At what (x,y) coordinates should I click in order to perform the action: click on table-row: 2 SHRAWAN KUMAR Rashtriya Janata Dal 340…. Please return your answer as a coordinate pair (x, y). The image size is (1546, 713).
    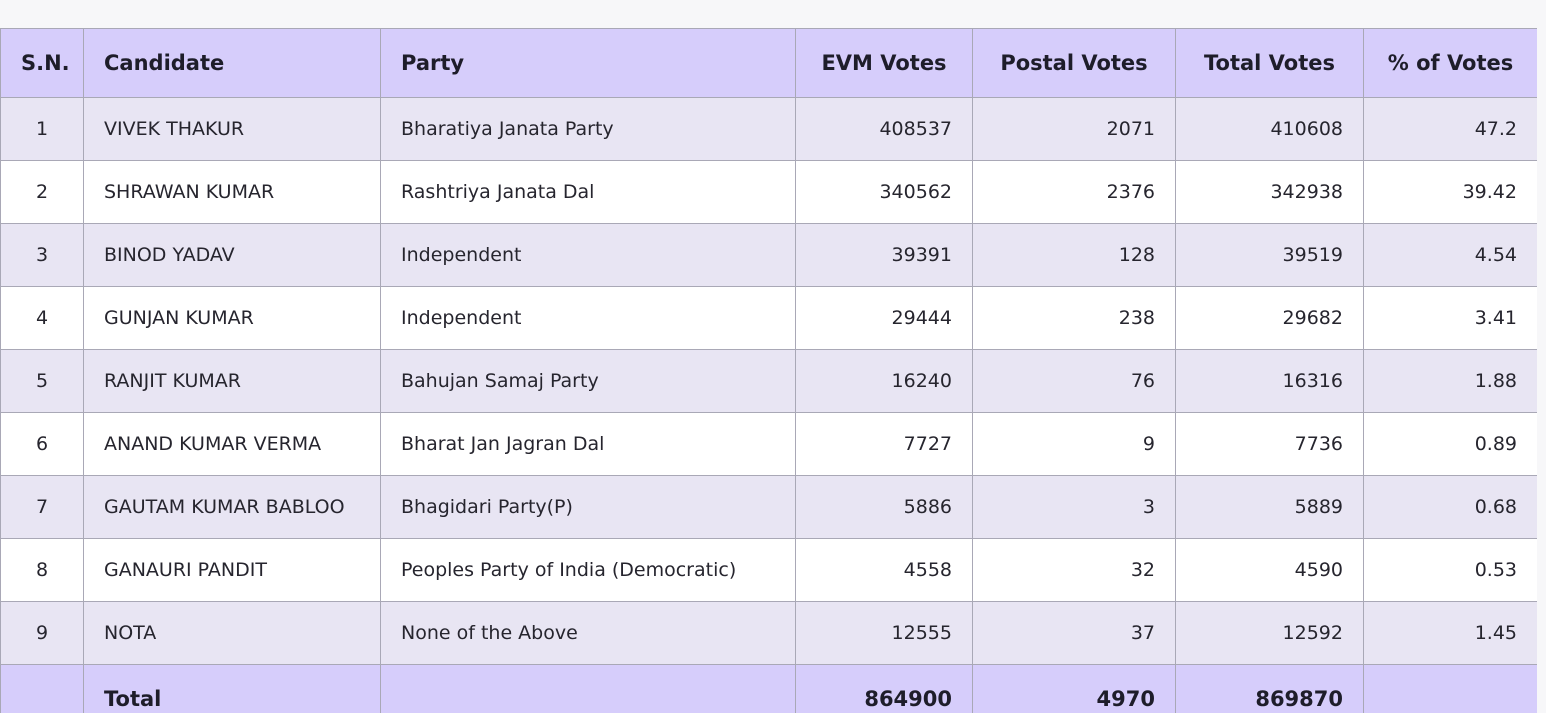
    Looking at the image, I should click on (768, 192).